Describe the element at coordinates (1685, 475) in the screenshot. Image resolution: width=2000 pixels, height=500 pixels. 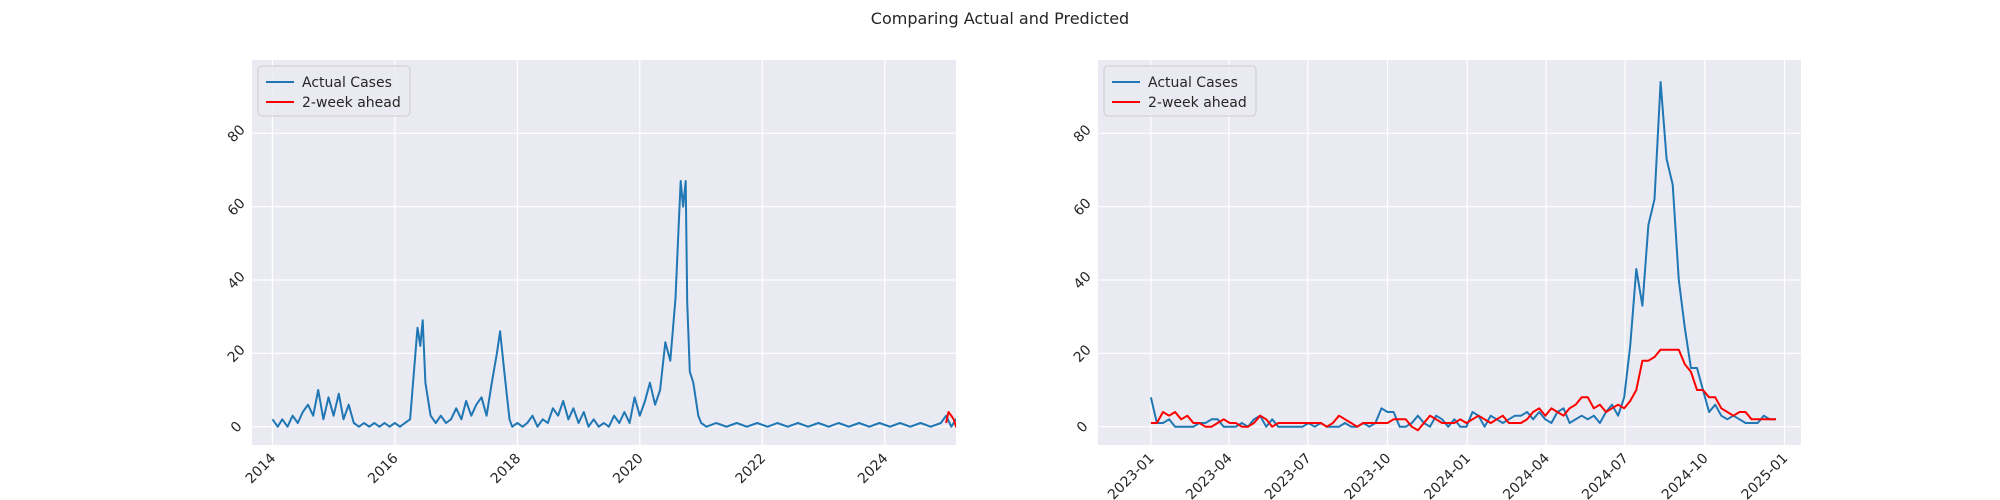
I see `chart2-x-tick-label: 2024-10` at that location.